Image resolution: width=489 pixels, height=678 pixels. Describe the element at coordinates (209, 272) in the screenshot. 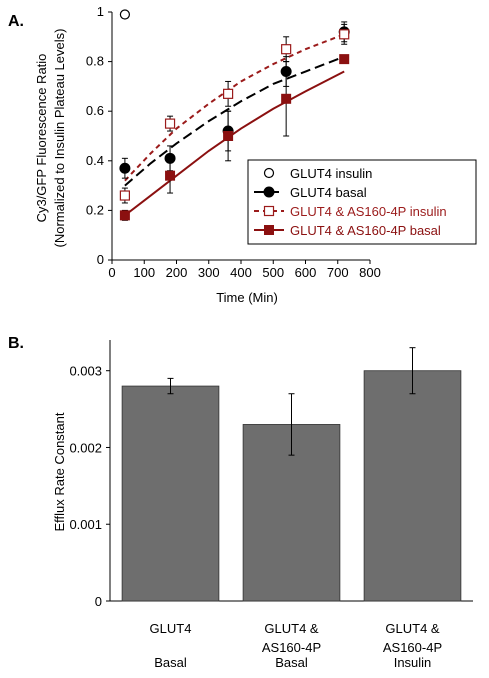

I see `panel-a-x-tick-label: 300` at that location.